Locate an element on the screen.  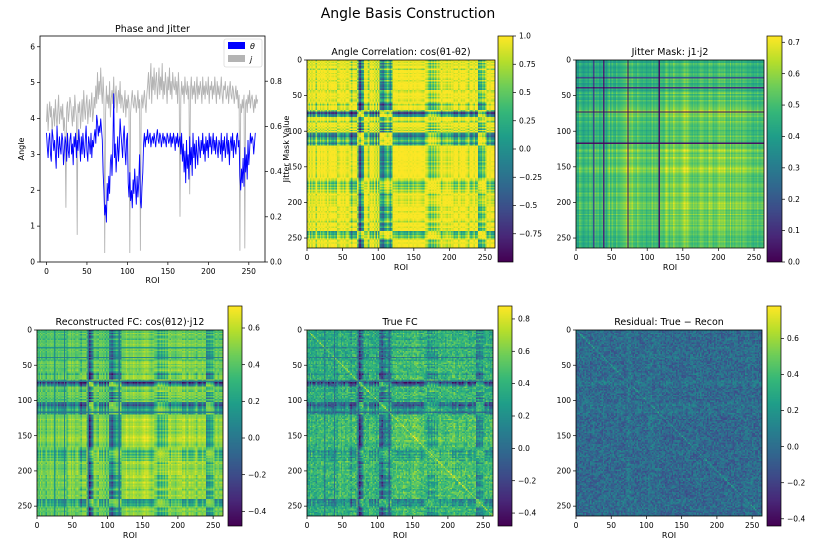
y-tick-label: 4 is located at coordinates (32, 118).